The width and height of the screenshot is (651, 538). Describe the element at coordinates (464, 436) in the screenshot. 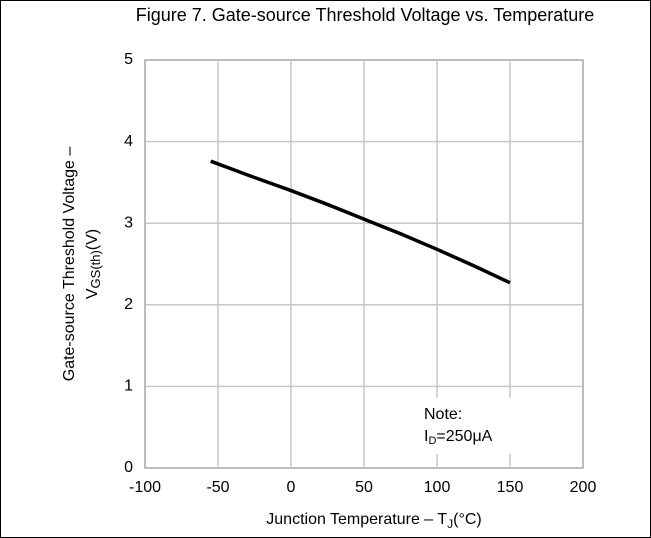

I see `note-value: =250μA` at that location.